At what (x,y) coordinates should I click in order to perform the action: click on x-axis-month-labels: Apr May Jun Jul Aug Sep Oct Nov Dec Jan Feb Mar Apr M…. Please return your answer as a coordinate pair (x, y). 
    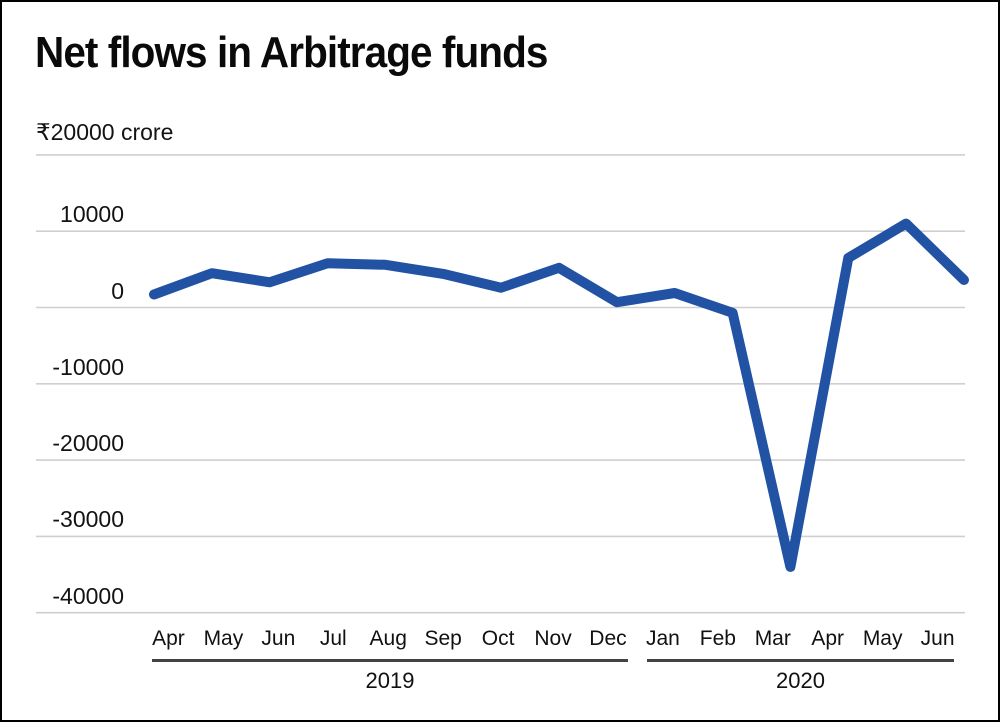
    Looking at the image, I should click on (553, 638).